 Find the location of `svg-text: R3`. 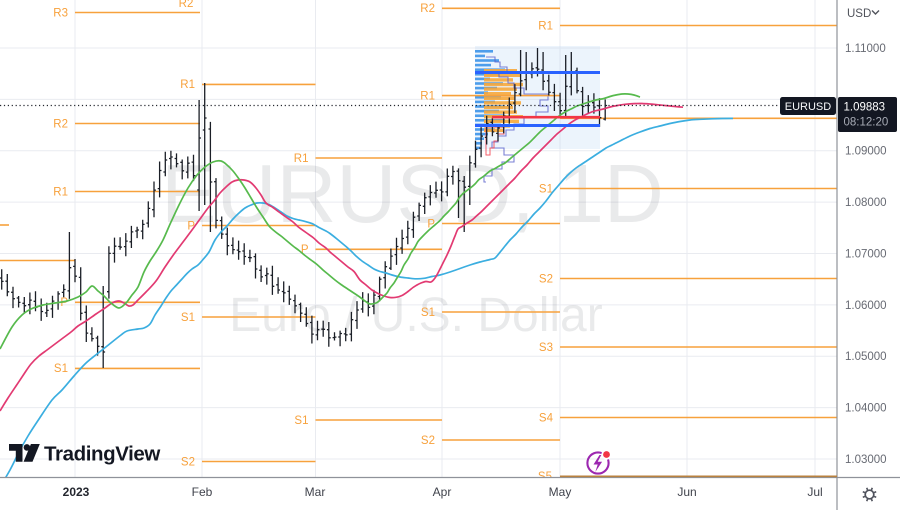

svg-text: R3 is located at coordinates (60, 13).